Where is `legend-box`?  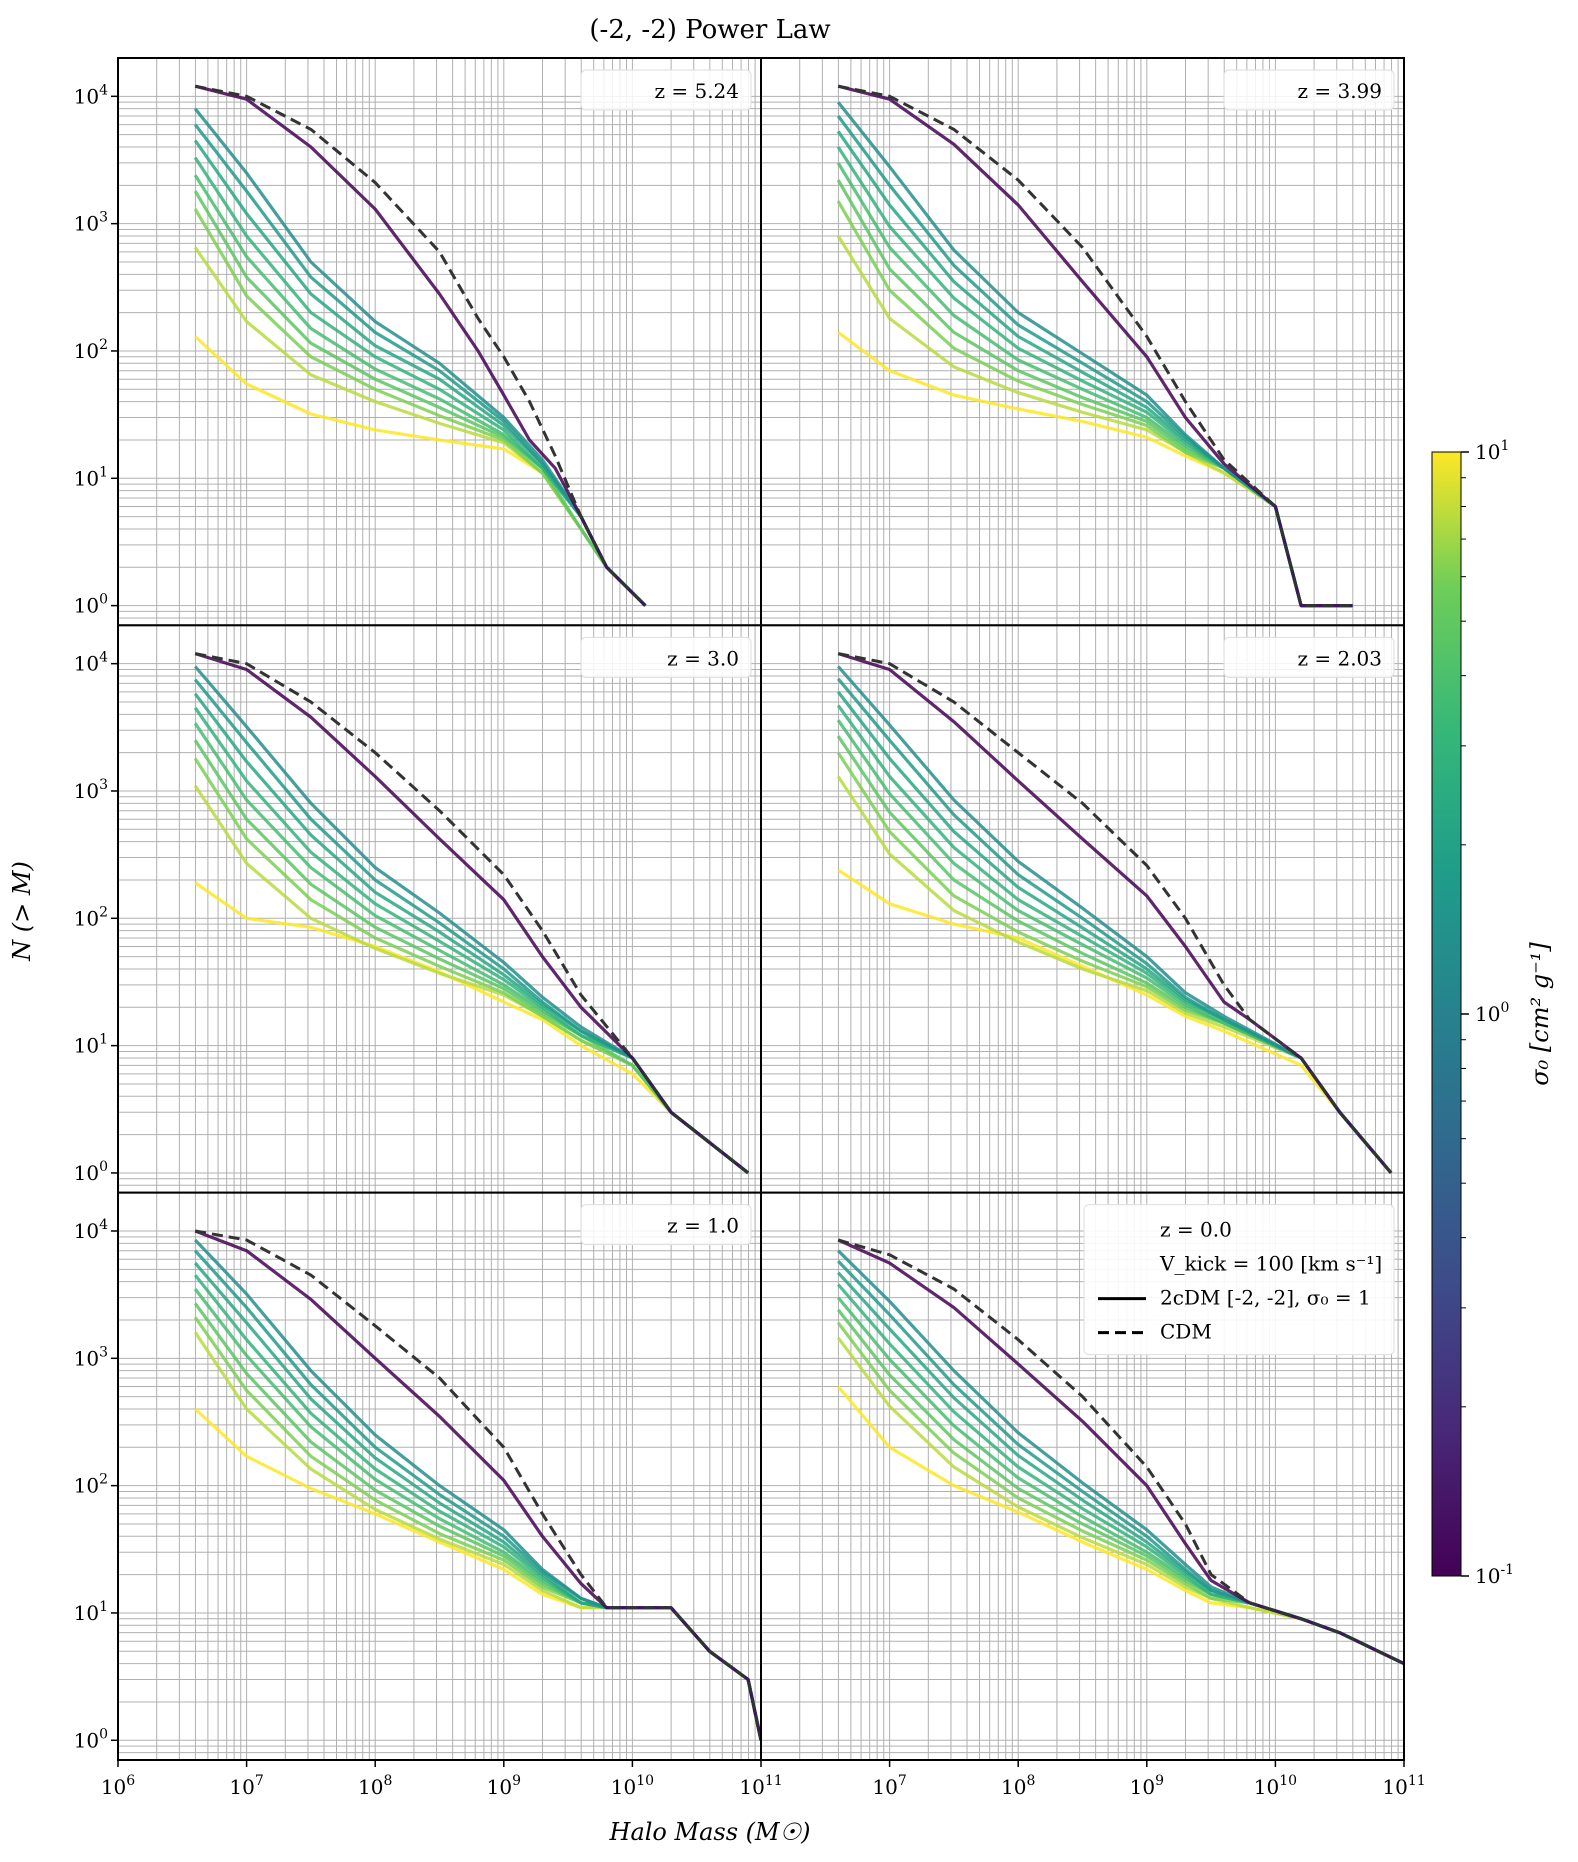 legend-box is located at coordinates (1239, 1280).